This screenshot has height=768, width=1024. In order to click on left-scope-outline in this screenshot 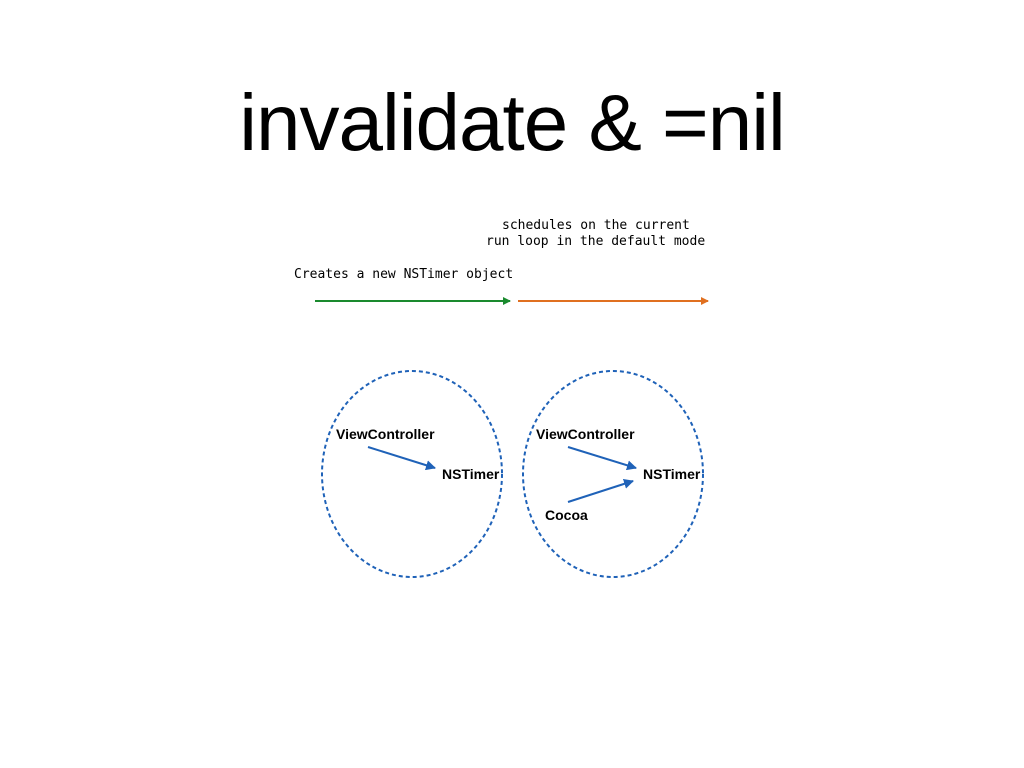, I will do `click(412, 474)`.